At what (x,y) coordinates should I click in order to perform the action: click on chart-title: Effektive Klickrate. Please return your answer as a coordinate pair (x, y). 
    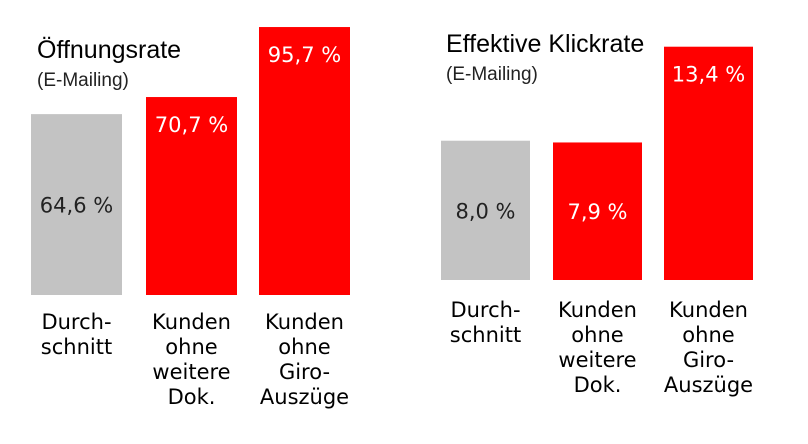
    Looking at the image, I should click on (545, 44).